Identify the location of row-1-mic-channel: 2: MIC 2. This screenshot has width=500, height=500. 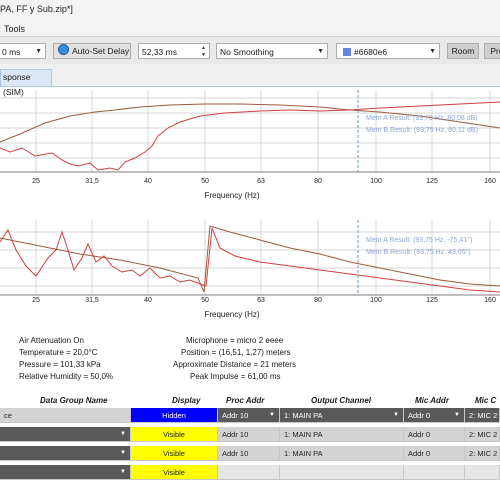
(482, 415).